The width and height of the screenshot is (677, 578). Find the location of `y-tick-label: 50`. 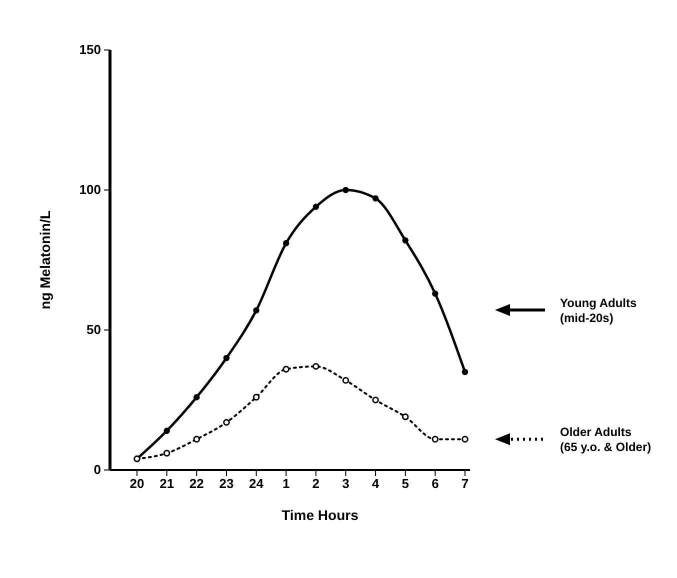

y-tick-label: 50 is located at coordinates (93, 330).